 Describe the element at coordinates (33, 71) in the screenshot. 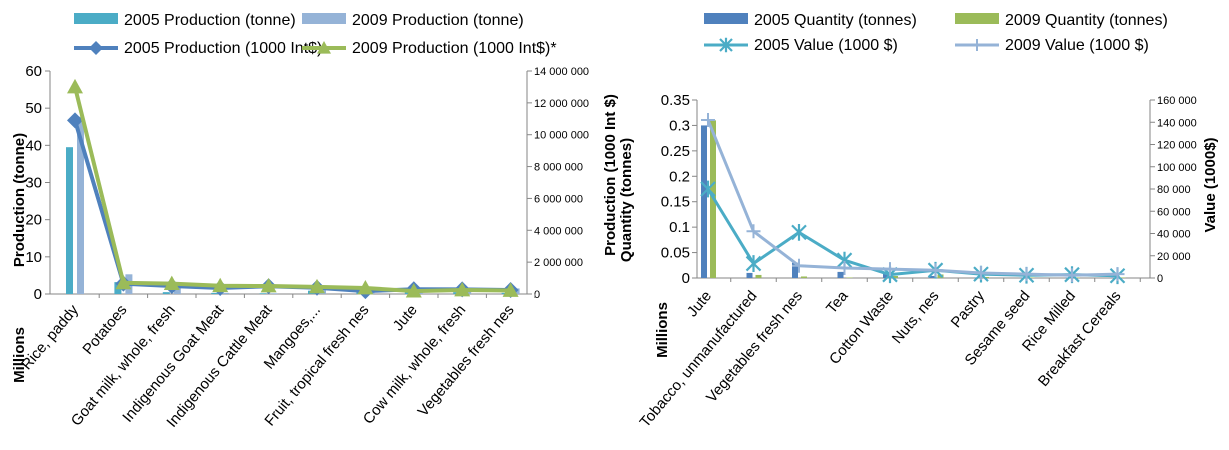

I see `c1-ytick-label: 60` at that location.